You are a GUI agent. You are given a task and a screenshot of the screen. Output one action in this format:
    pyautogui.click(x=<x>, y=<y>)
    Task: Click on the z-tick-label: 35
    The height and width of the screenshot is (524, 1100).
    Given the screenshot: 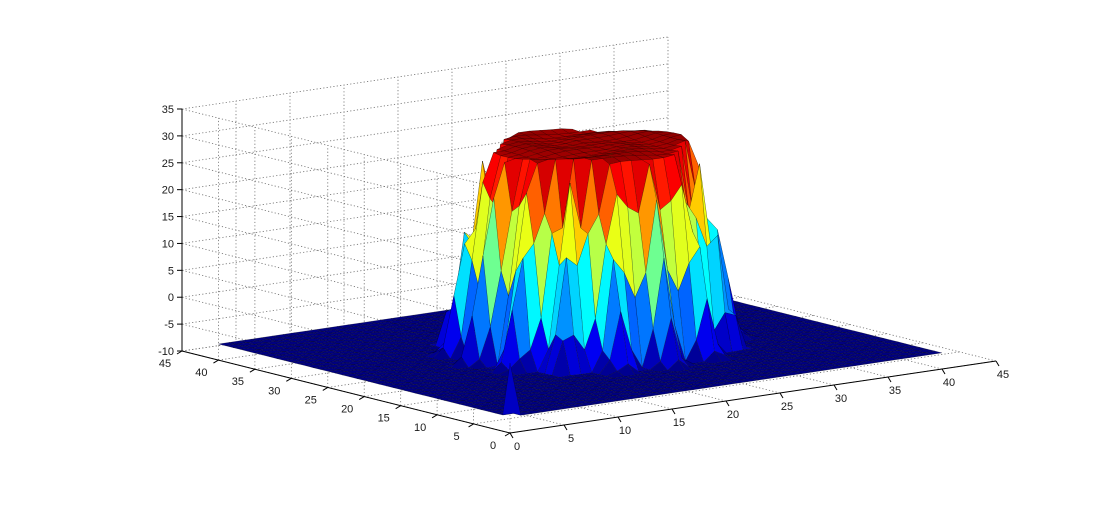 What is the action you would take?
    pyautogui.click(x=168, y=110)
    